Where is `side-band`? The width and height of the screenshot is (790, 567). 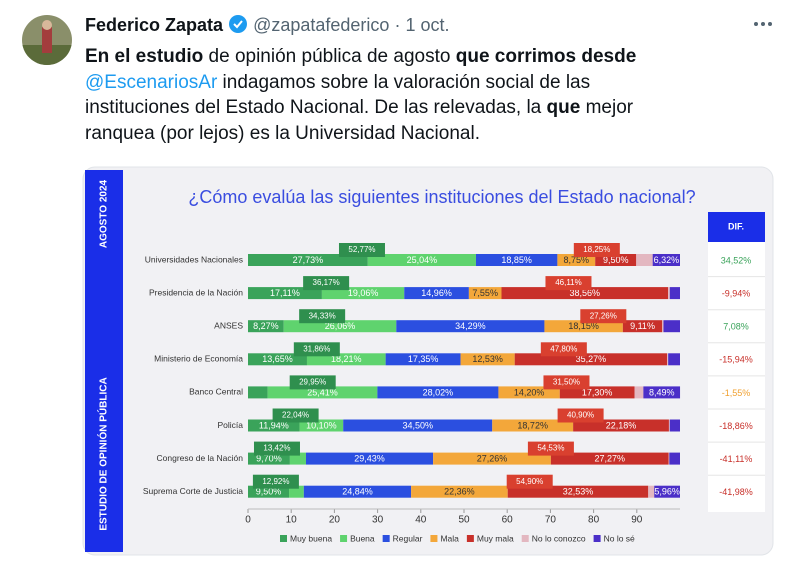 side-band is located at coordinates (104, 361).